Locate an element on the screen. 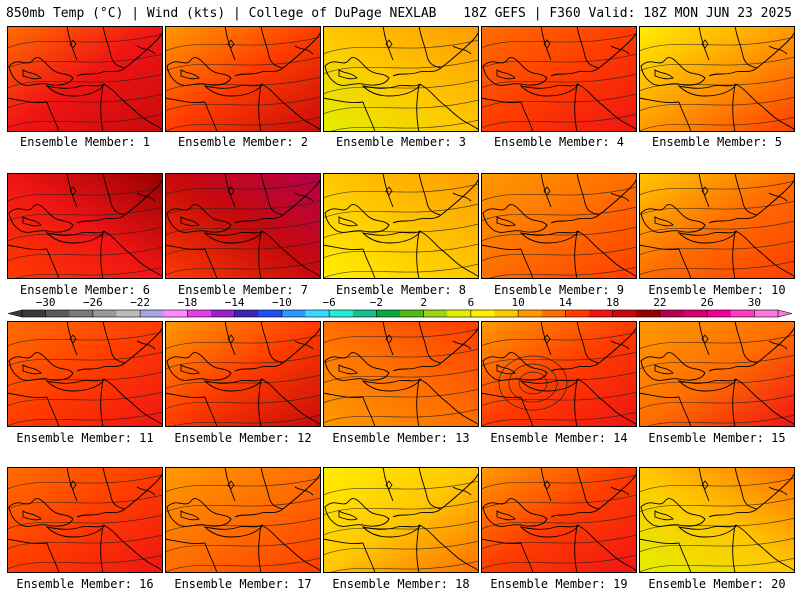 Image resolution: width=800 pixels, height=600 pixels. panel-label: Ensemble Member: 1 is located at coordinates (85, 142).